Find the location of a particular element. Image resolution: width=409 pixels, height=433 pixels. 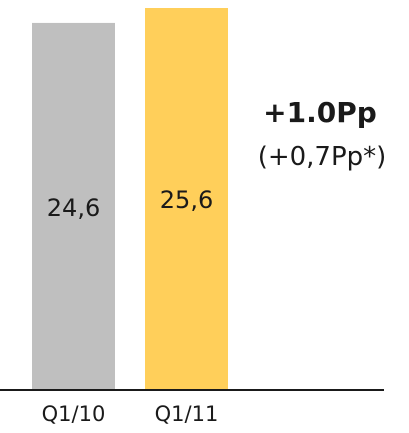

value-labels-group: 24,6 25,6 is located at coordinates (130, 204).